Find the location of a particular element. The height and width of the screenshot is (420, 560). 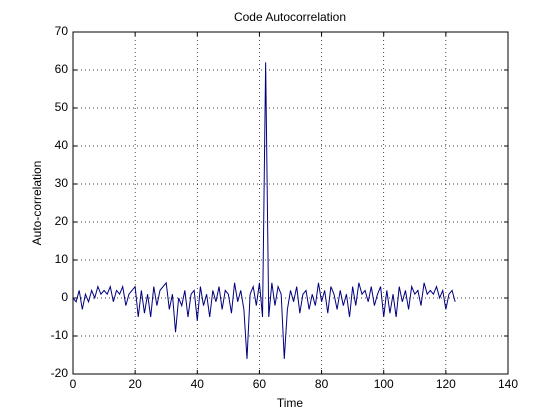

x-tick-label: 120 is located at coordinates (446, 384).